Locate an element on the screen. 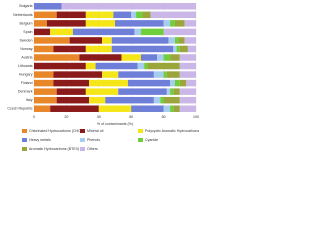  legend-label: Mineral oil is located at coordinates (95, 131).